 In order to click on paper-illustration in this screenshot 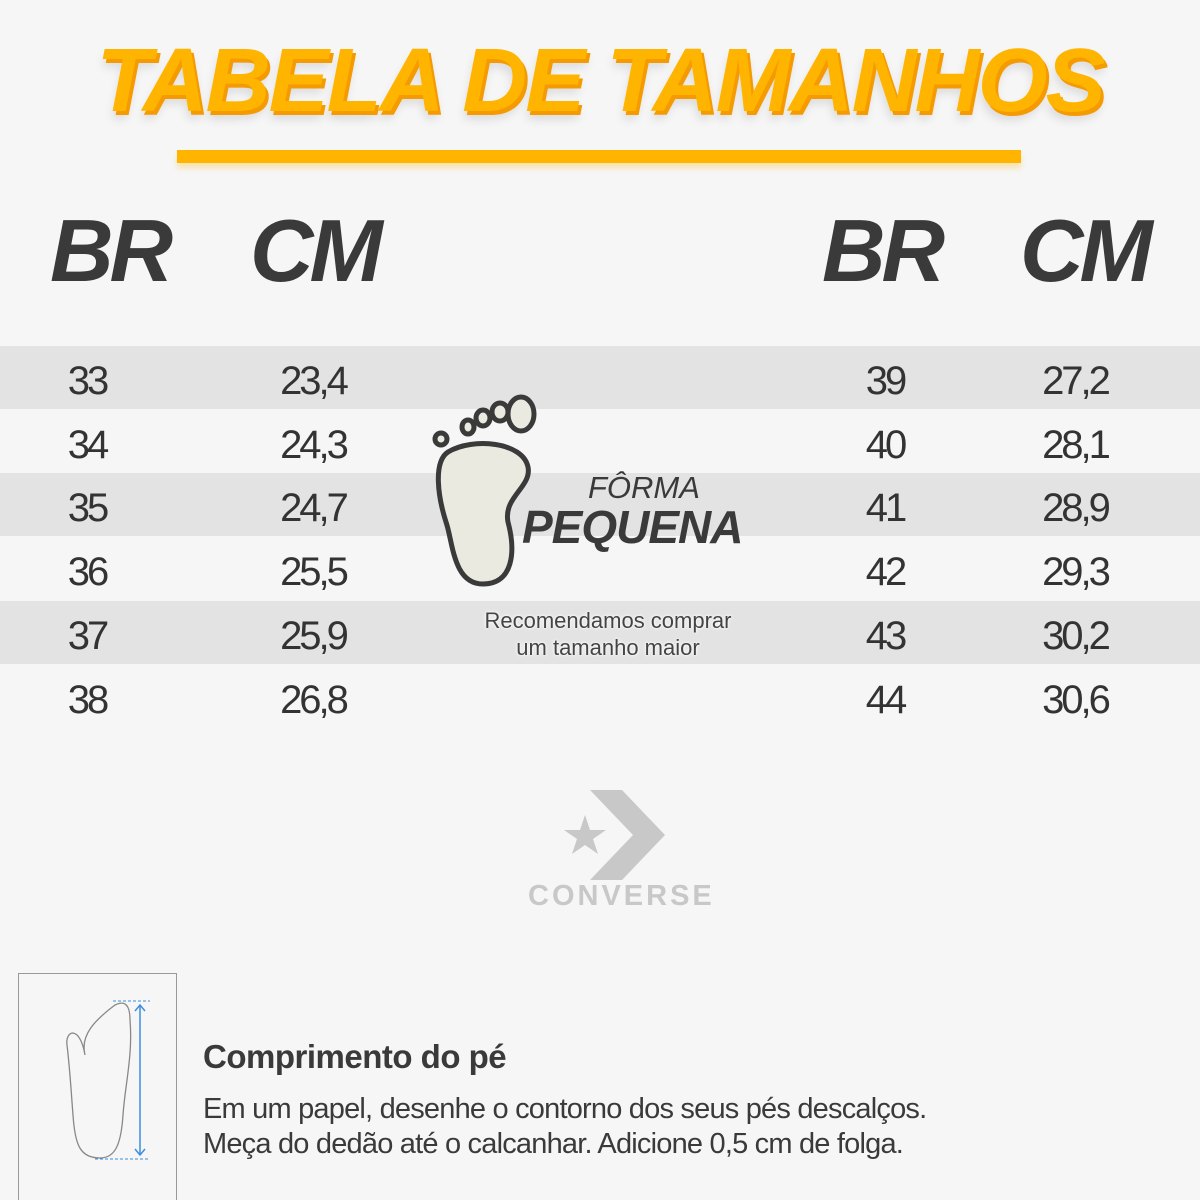, I will do `click(97, 1086)`.